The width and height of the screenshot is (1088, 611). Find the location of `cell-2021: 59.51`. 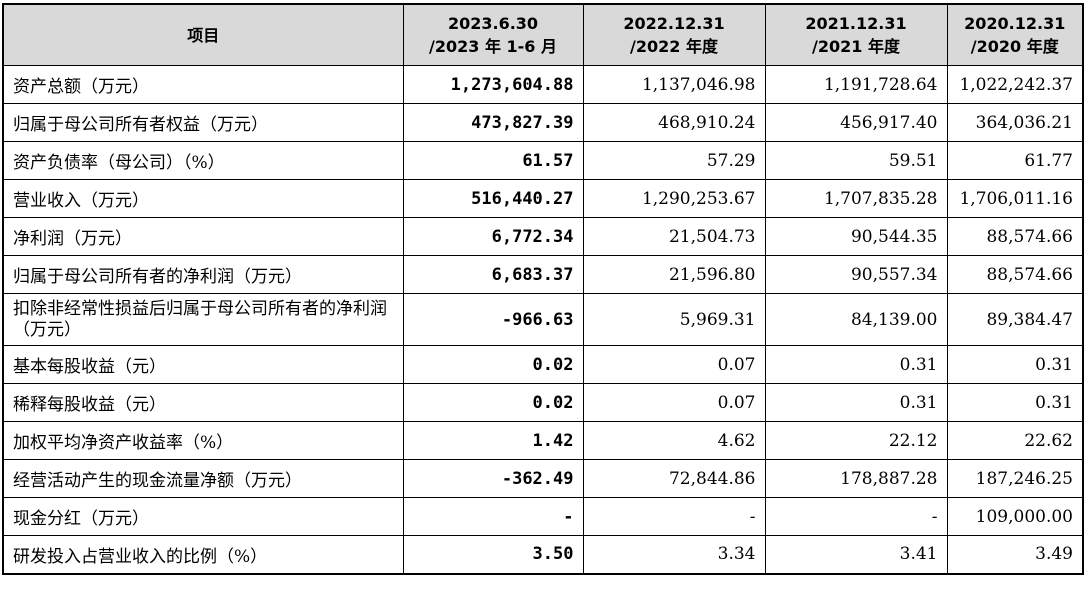

cell-2021: 59.51 is located at coordinates (856, 160).